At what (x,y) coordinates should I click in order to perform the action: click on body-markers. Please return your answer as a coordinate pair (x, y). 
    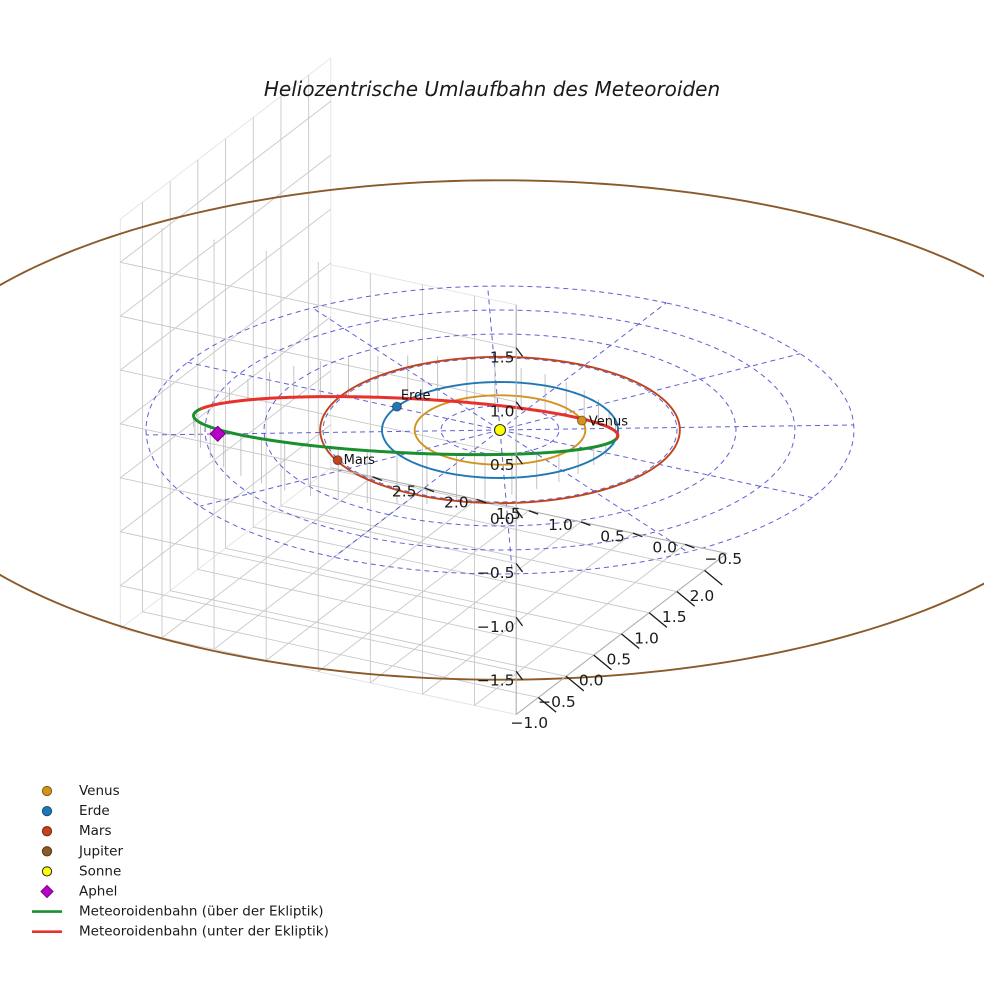
    Looking at the image, I should click on (398, 433).